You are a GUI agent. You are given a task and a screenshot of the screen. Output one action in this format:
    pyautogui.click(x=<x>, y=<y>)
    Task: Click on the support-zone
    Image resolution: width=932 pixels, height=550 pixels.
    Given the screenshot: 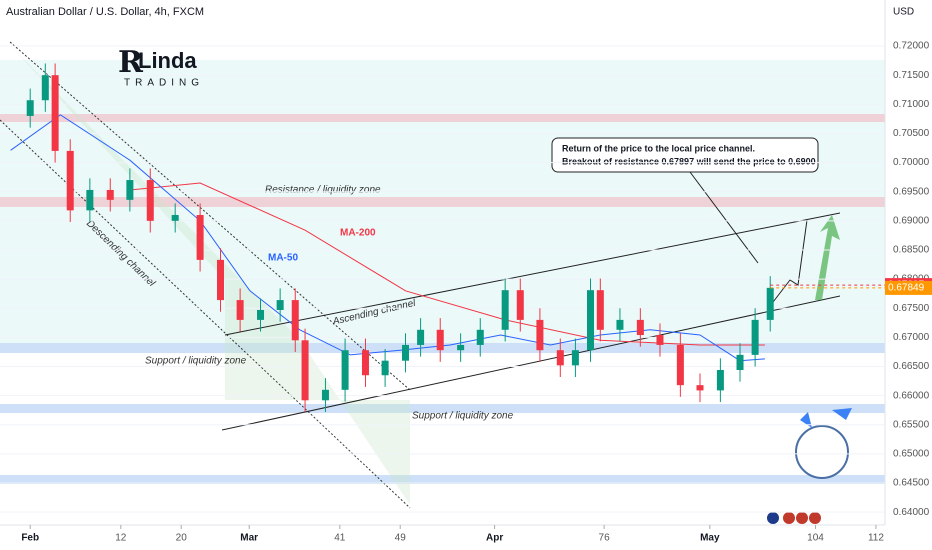 What is the action you would take?
    pyautogui.click(x=442, y=408)
    